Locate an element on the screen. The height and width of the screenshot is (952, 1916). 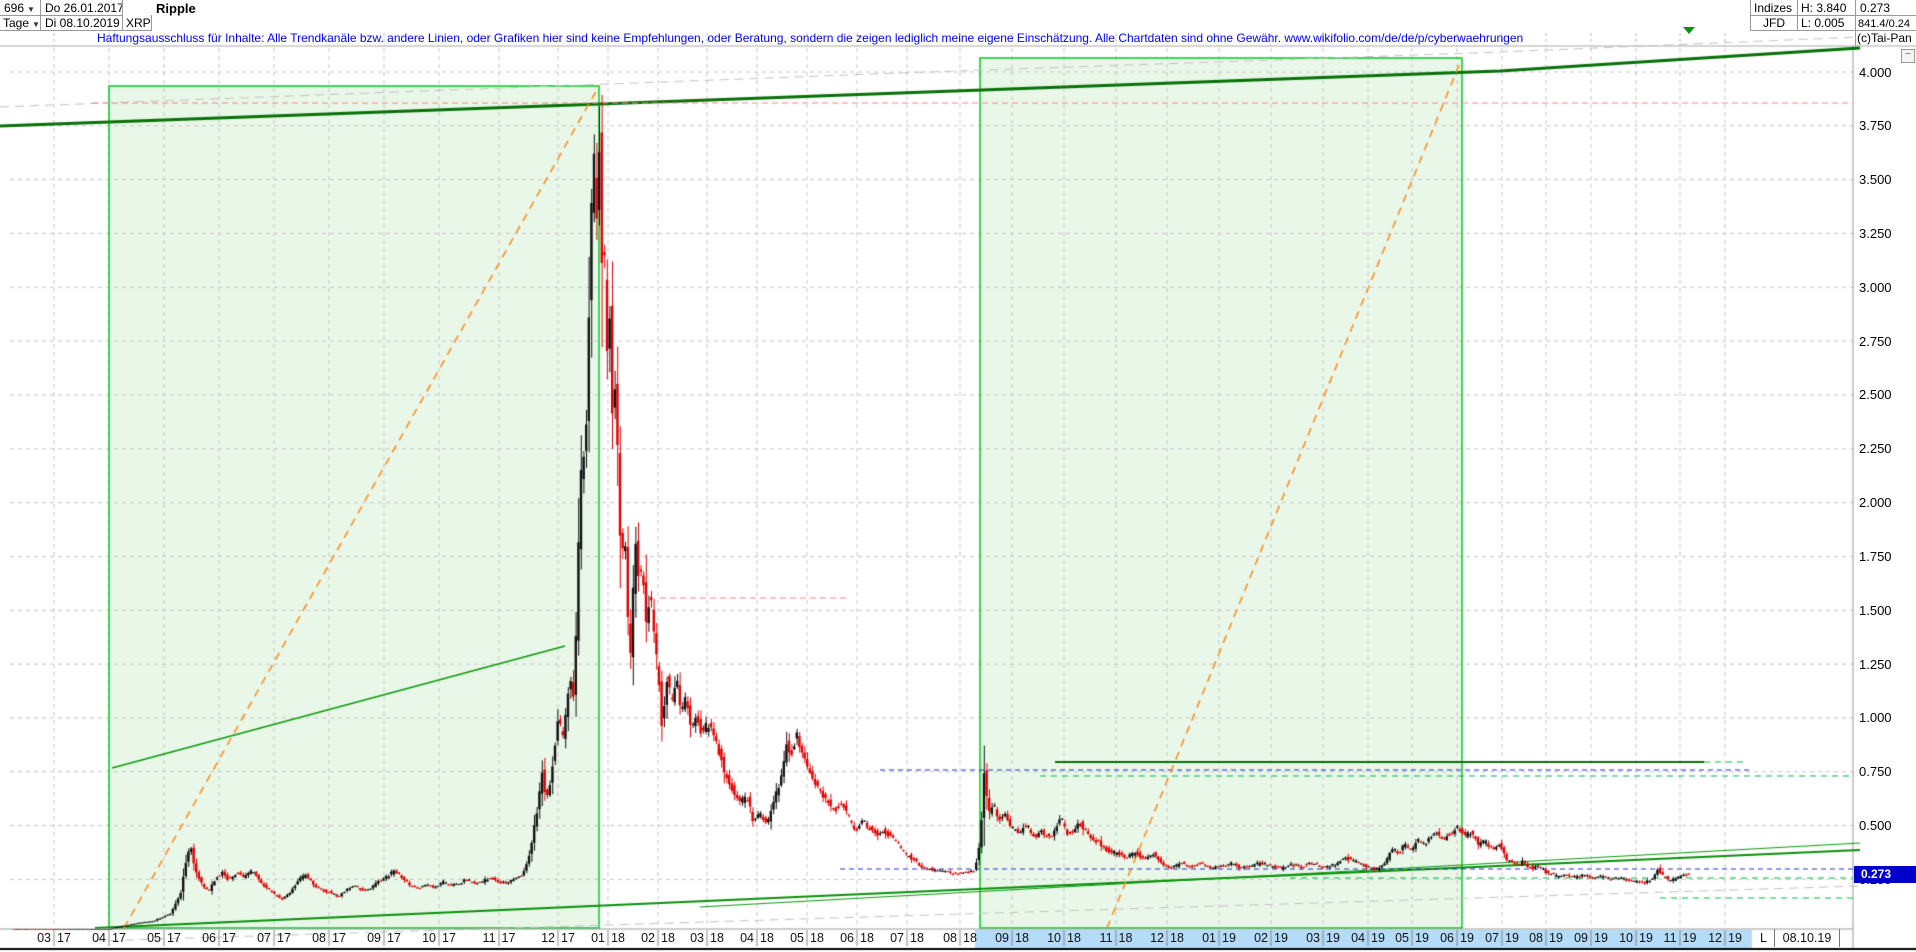
price-axis-label: 4.000 is located at coordinates (1875, 72).